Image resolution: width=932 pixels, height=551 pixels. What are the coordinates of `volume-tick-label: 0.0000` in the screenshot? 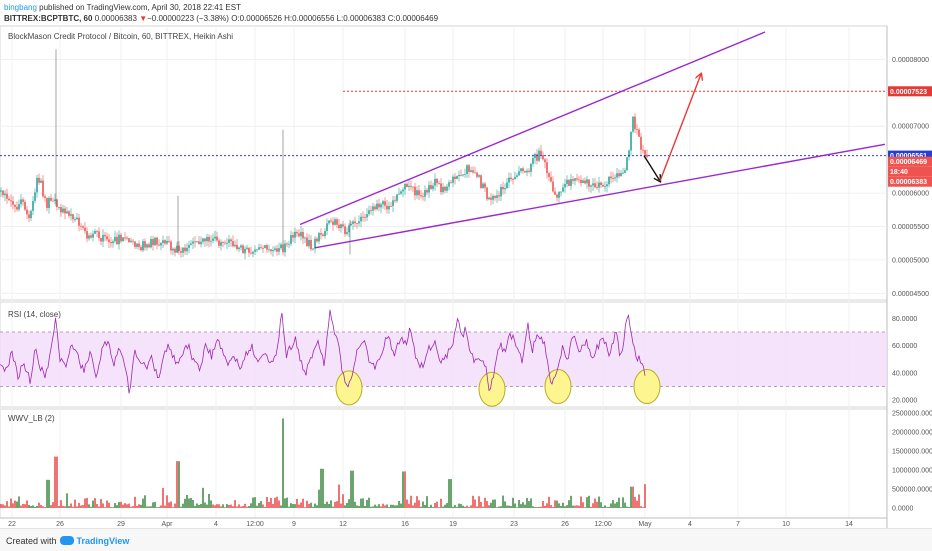 It's located at (903, 509).